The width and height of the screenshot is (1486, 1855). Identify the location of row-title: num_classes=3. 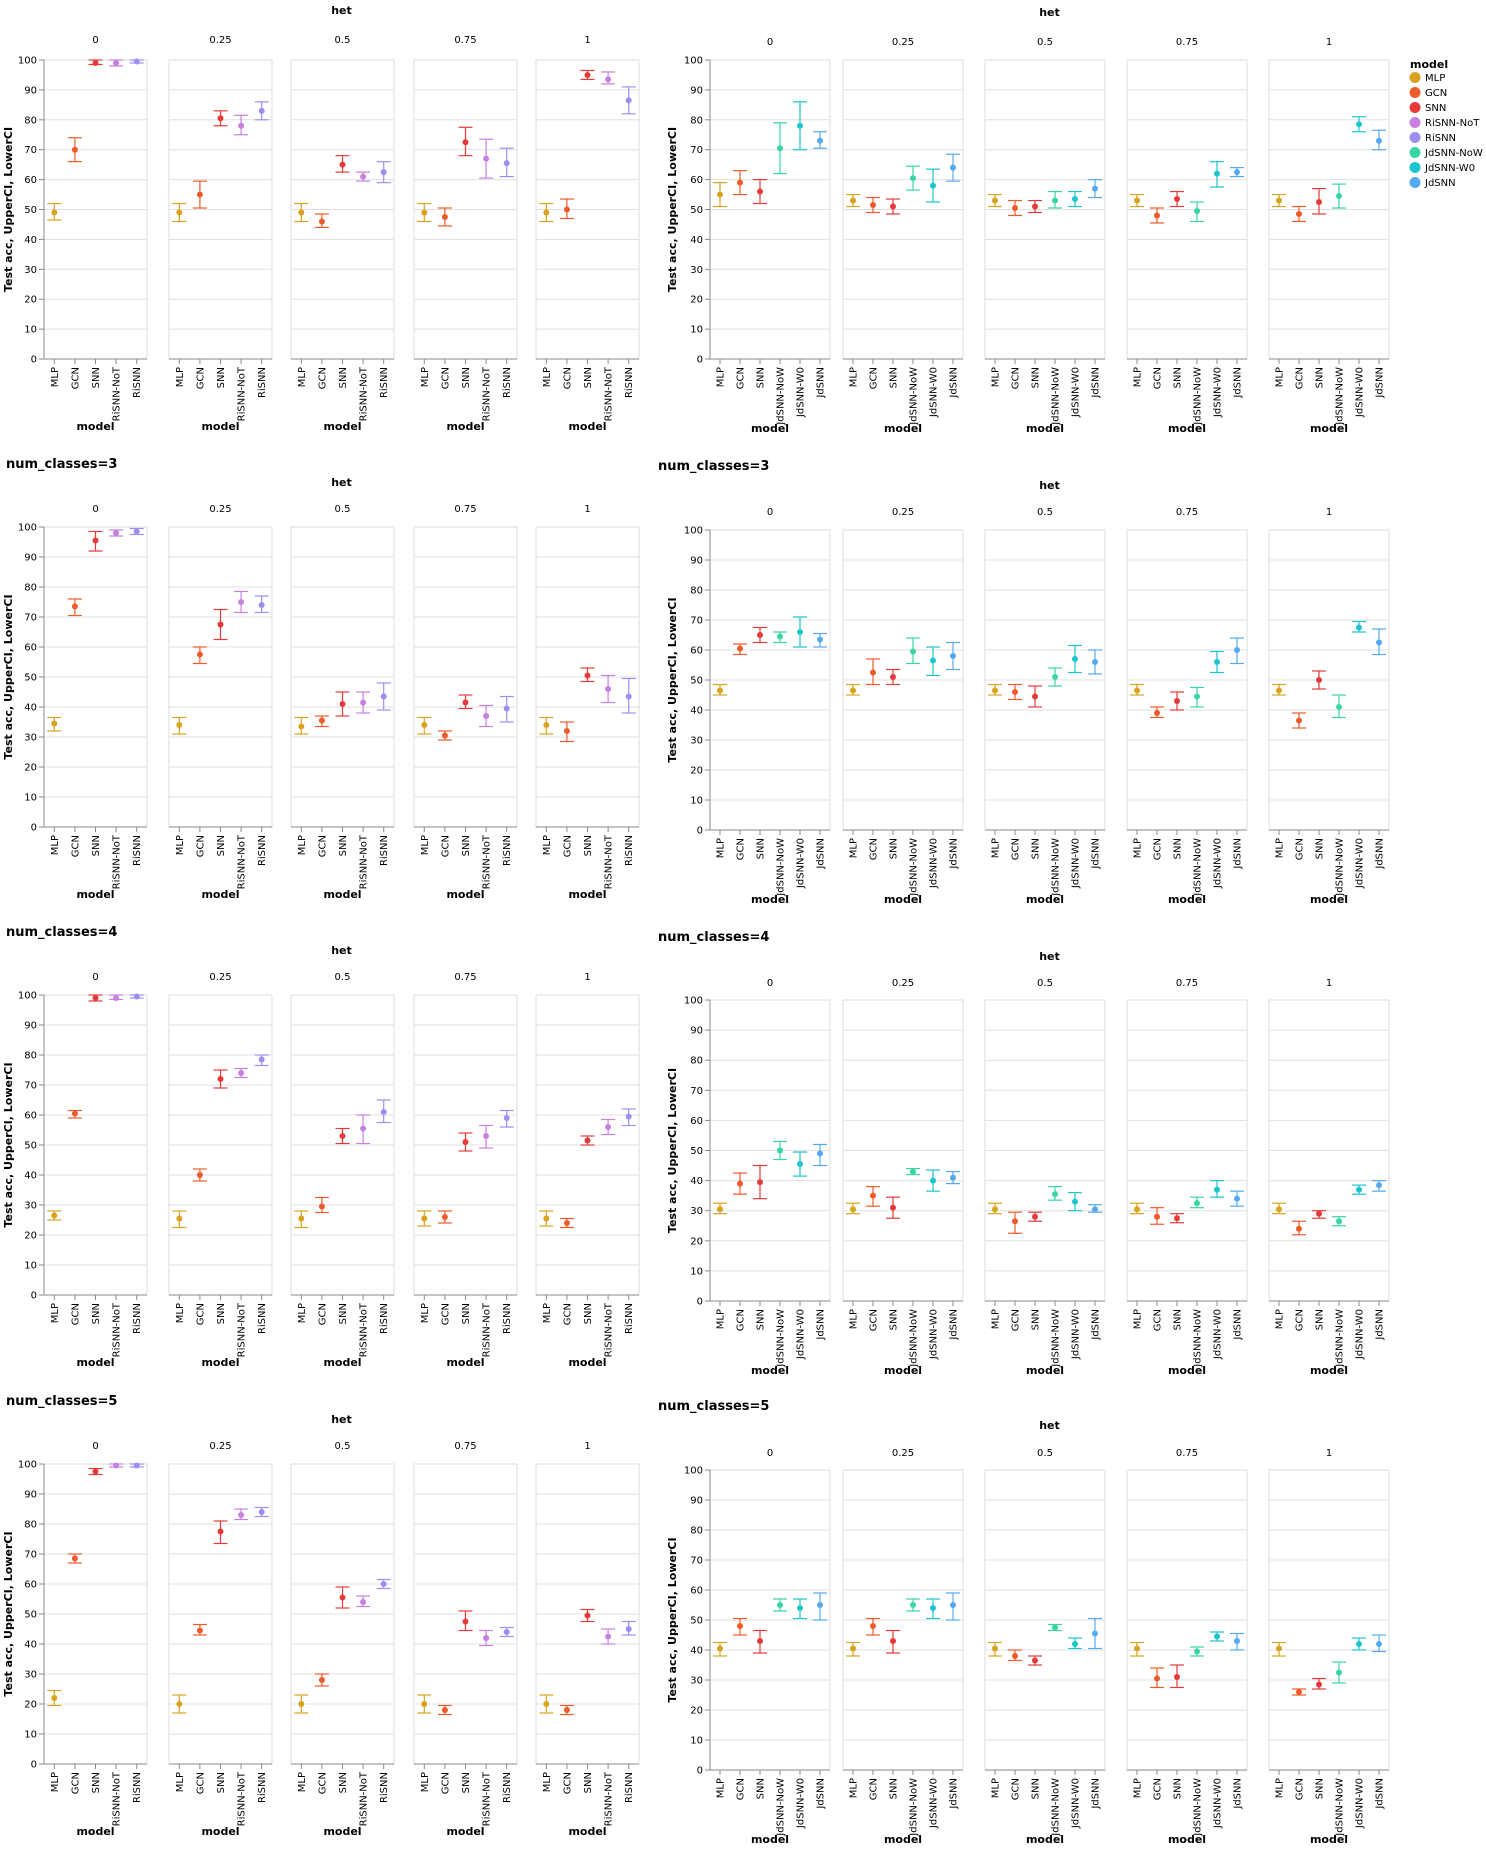
(713, 466).